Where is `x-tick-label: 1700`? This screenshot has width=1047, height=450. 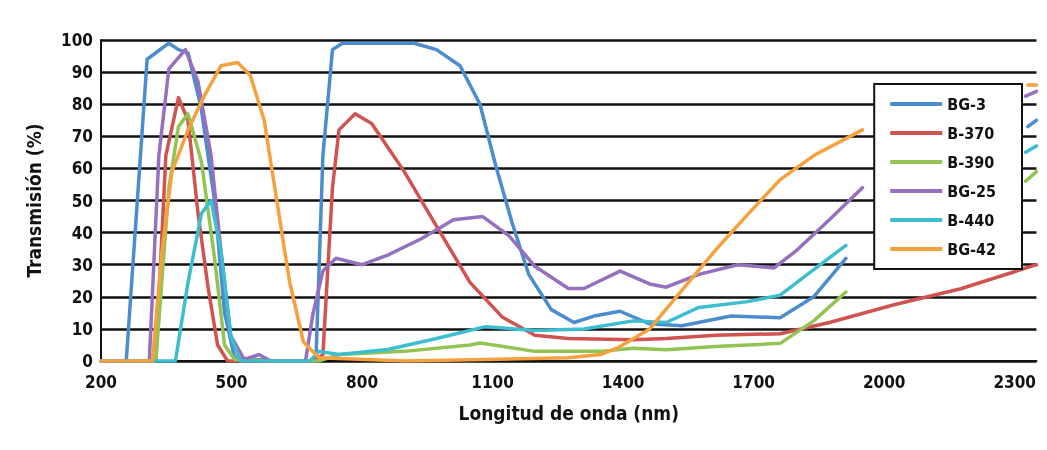 x-tick-label: 1700 is located at coordinates (753, 381).